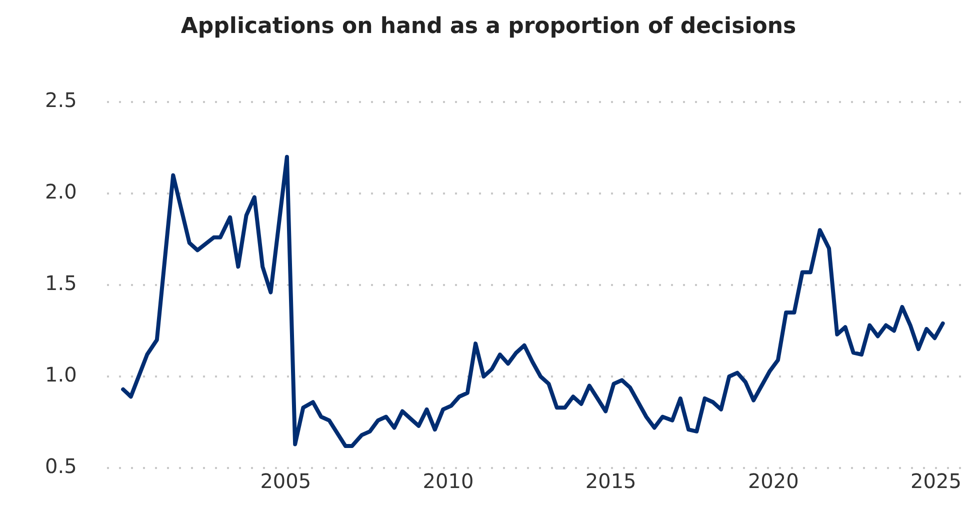 The image size is (977, 515). Describe the element at coordinates (60, 466) in the screenshot. I see `y-tick-label: 0.5` at that location.